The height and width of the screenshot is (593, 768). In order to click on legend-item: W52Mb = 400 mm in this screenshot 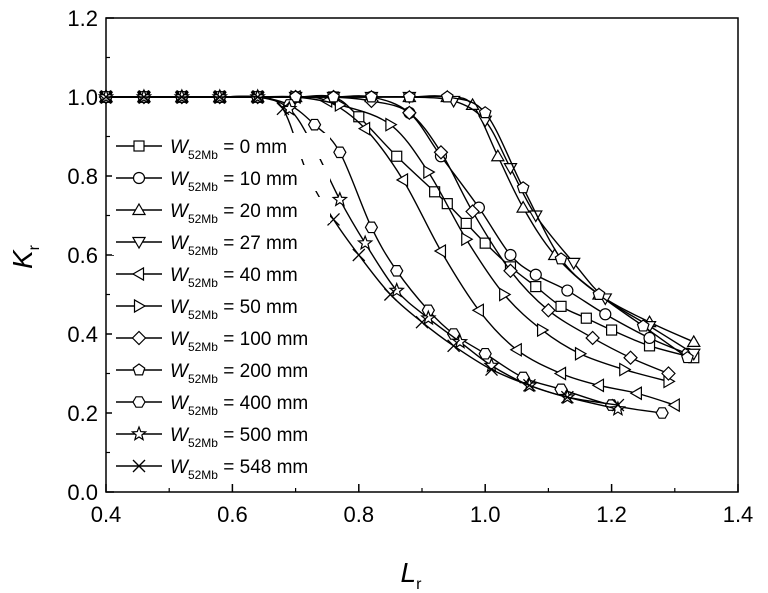, I will do `click(221, 403)`.